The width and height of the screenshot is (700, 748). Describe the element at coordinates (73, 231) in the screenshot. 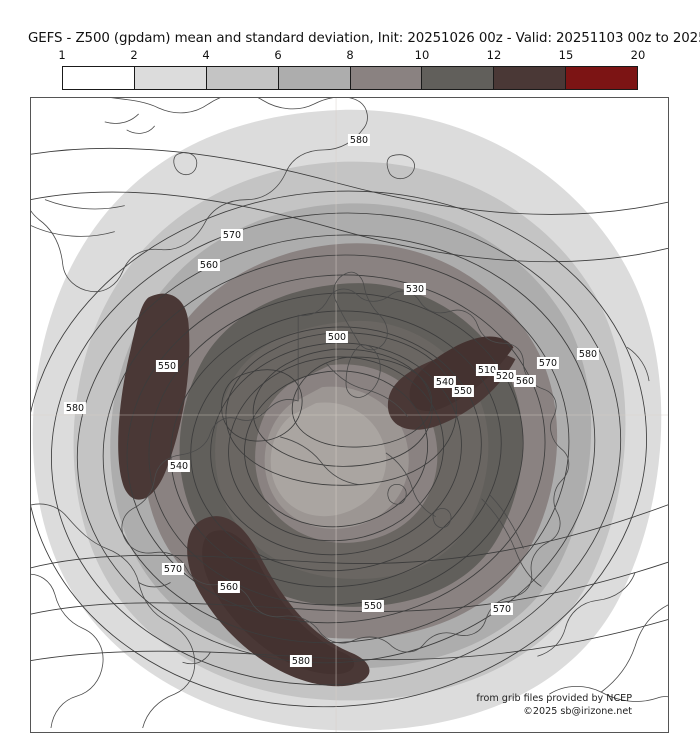

I see `new-guinea-arc` at that location.